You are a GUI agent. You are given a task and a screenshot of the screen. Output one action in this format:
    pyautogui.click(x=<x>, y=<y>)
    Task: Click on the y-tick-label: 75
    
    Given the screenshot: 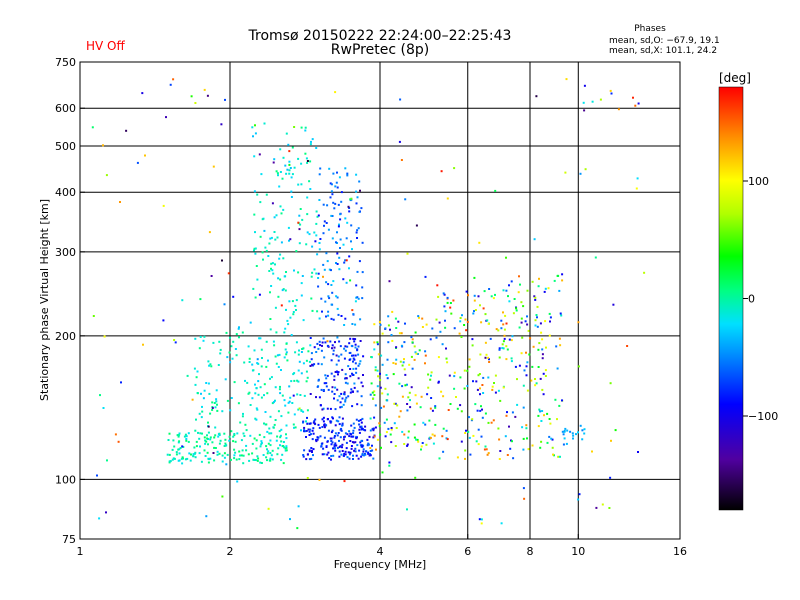 What is the action you would take?
    pyautogui.click(x=69, y=539)
    